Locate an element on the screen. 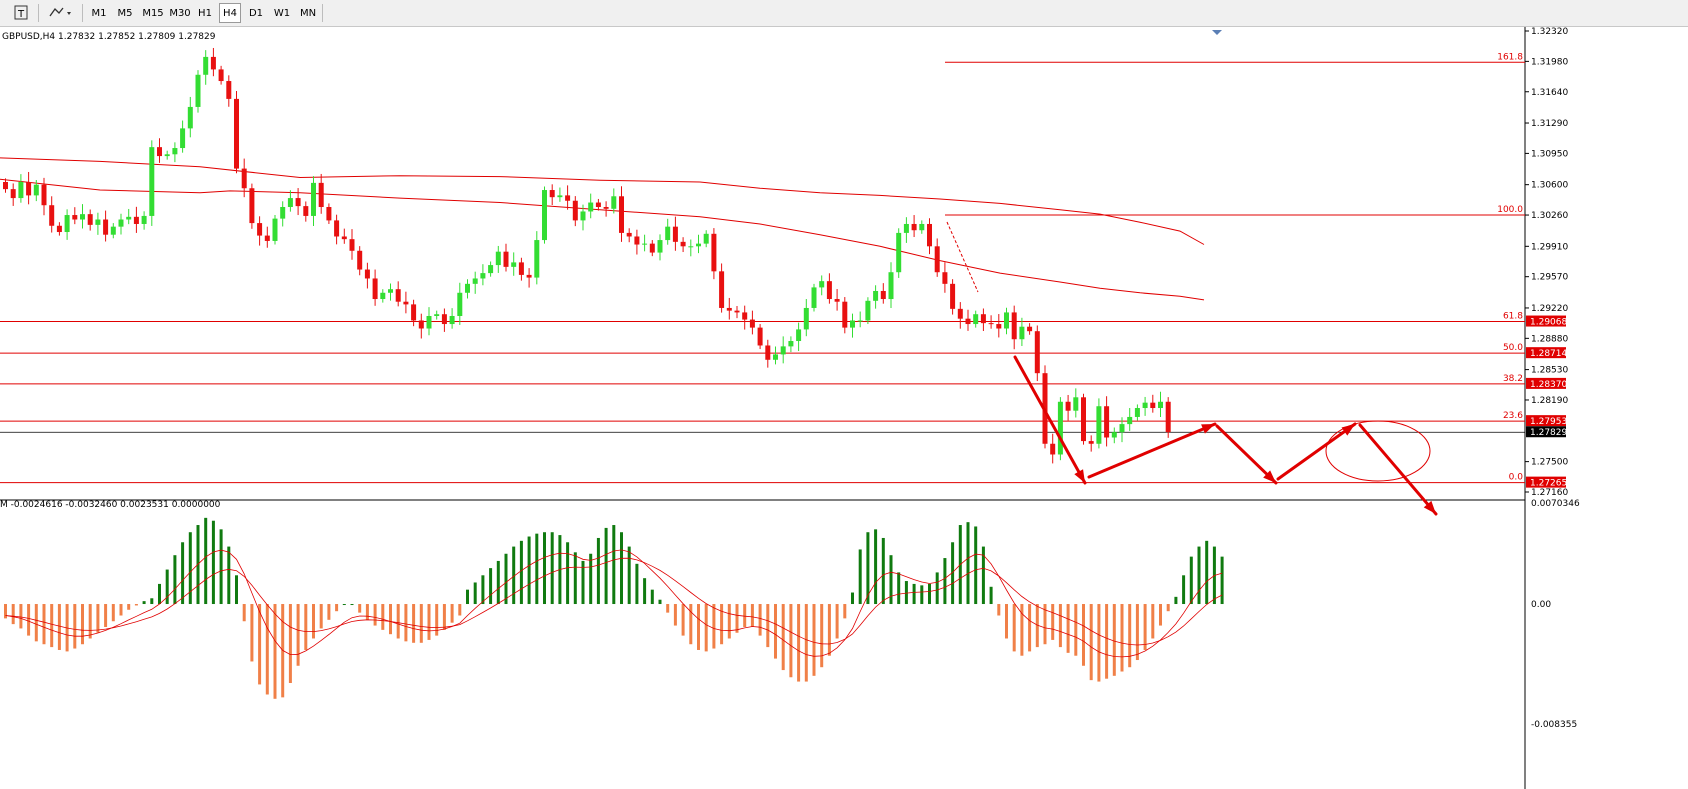 This screenshot has width=1688, height=789. price-tick-label: 1.30600 is located at coordinates (1549, 186).